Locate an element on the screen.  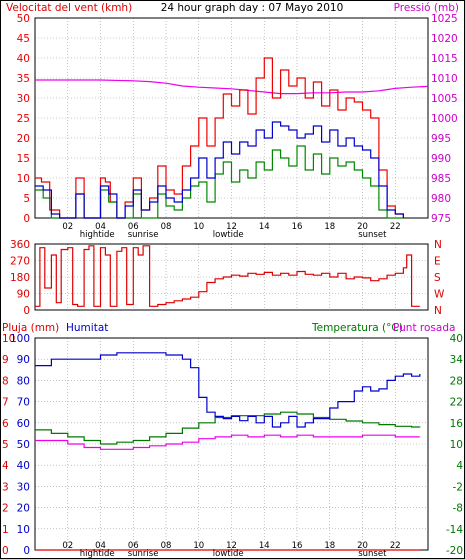
y-tick-direction: 270 is located at coordinates (20, 262).